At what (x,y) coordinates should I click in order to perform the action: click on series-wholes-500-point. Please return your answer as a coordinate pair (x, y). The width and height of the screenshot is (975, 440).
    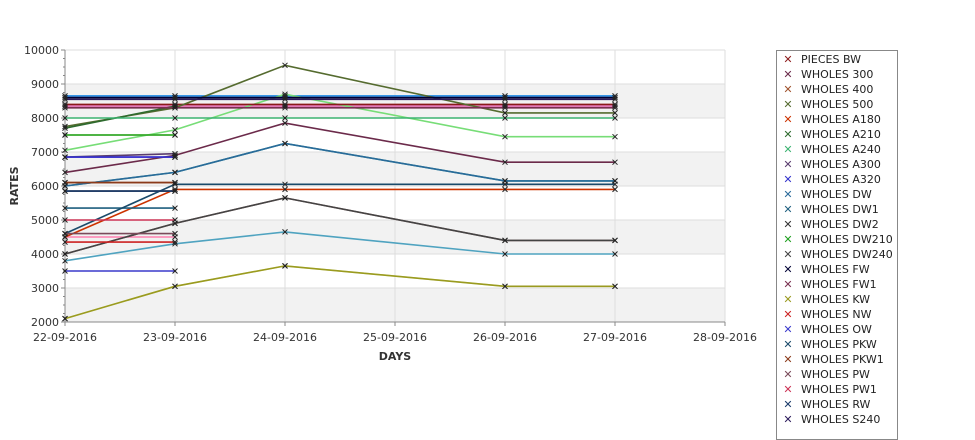
    Looking at the image, I should click on (285, 65).